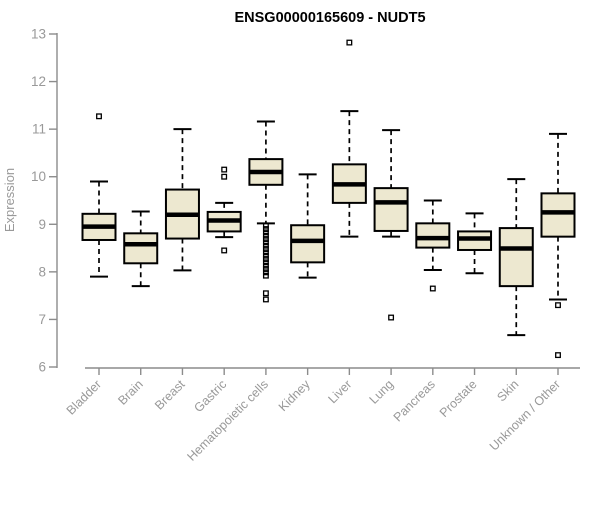 This screenshot has width=600, height=505. Describe the element at coordinates (507, 390) in the screenshot. I see `x-category-label: Skin` at that location.